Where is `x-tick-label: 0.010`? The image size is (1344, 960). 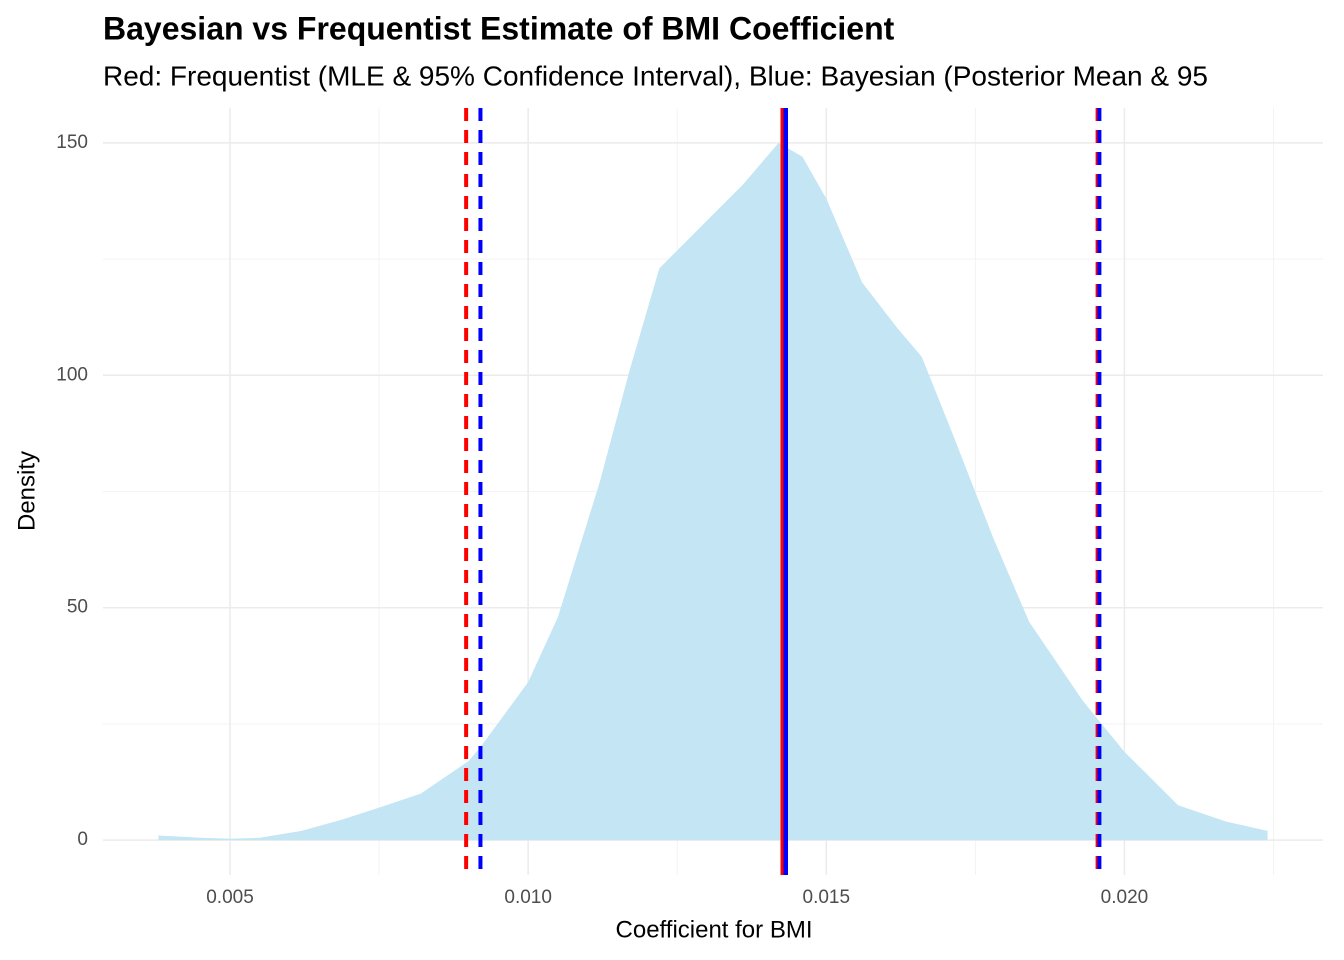
x-tick-label: 0.010 is located at coordinates (528, 897).